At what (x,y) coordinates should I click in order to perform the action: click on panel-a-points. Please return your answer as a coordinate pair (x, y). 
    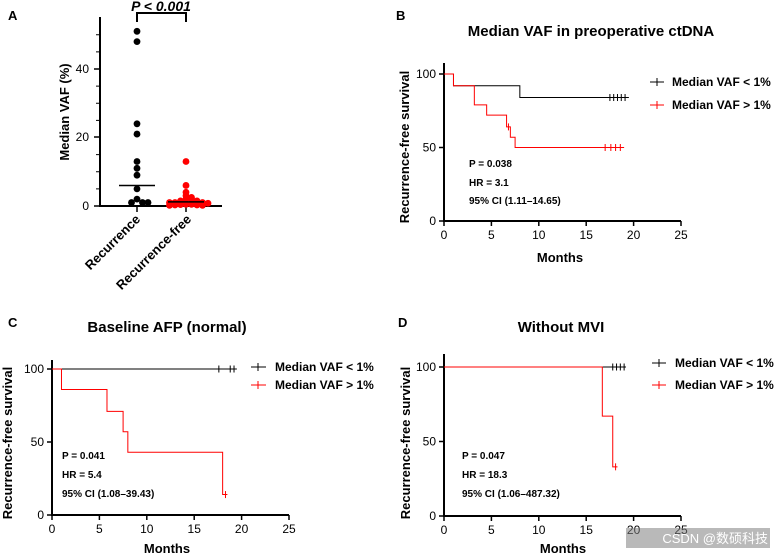
    Looking at the image, I should click on (165, 118).